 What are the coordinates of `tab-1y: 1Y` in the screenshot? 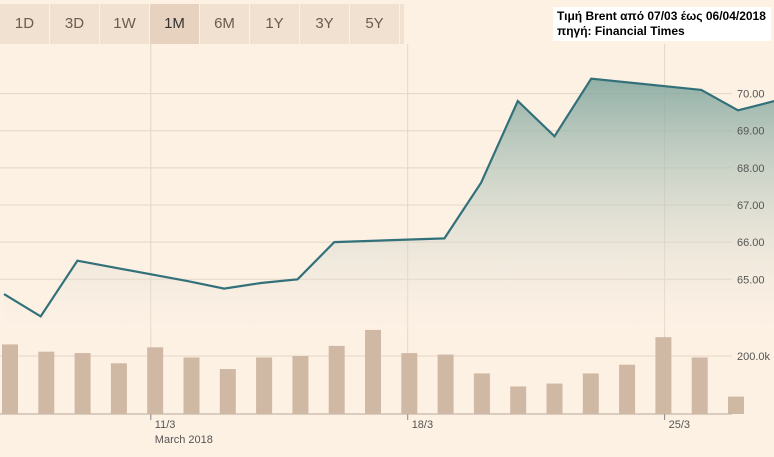 It's located at (275, 24).